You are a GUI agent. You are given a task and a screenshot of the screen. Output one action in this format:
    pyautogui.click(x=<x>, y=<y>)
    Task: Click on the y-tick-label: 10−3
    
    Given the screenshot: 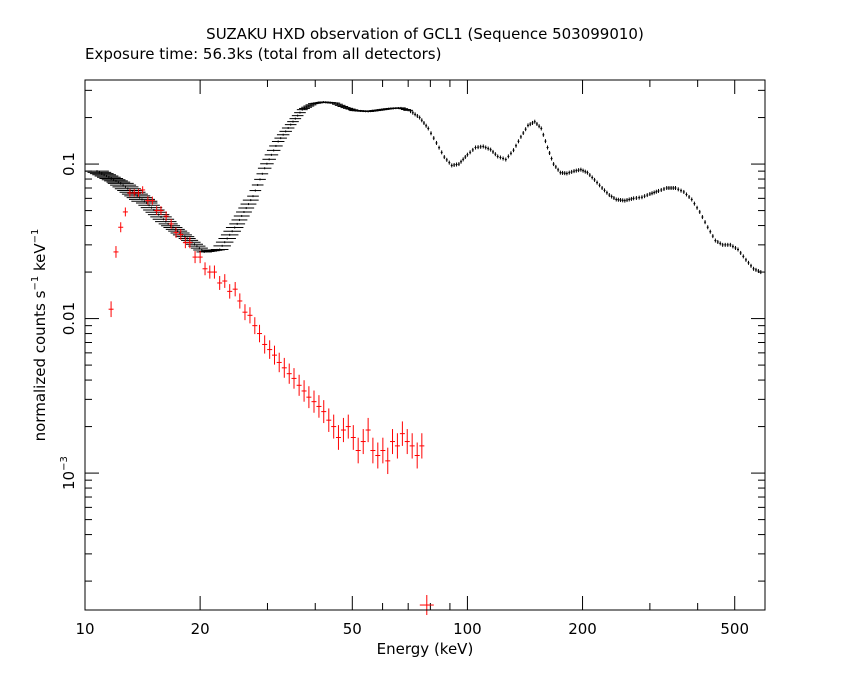 What is the action you would take?
    pyautogui.click(x=68, y=473)
    